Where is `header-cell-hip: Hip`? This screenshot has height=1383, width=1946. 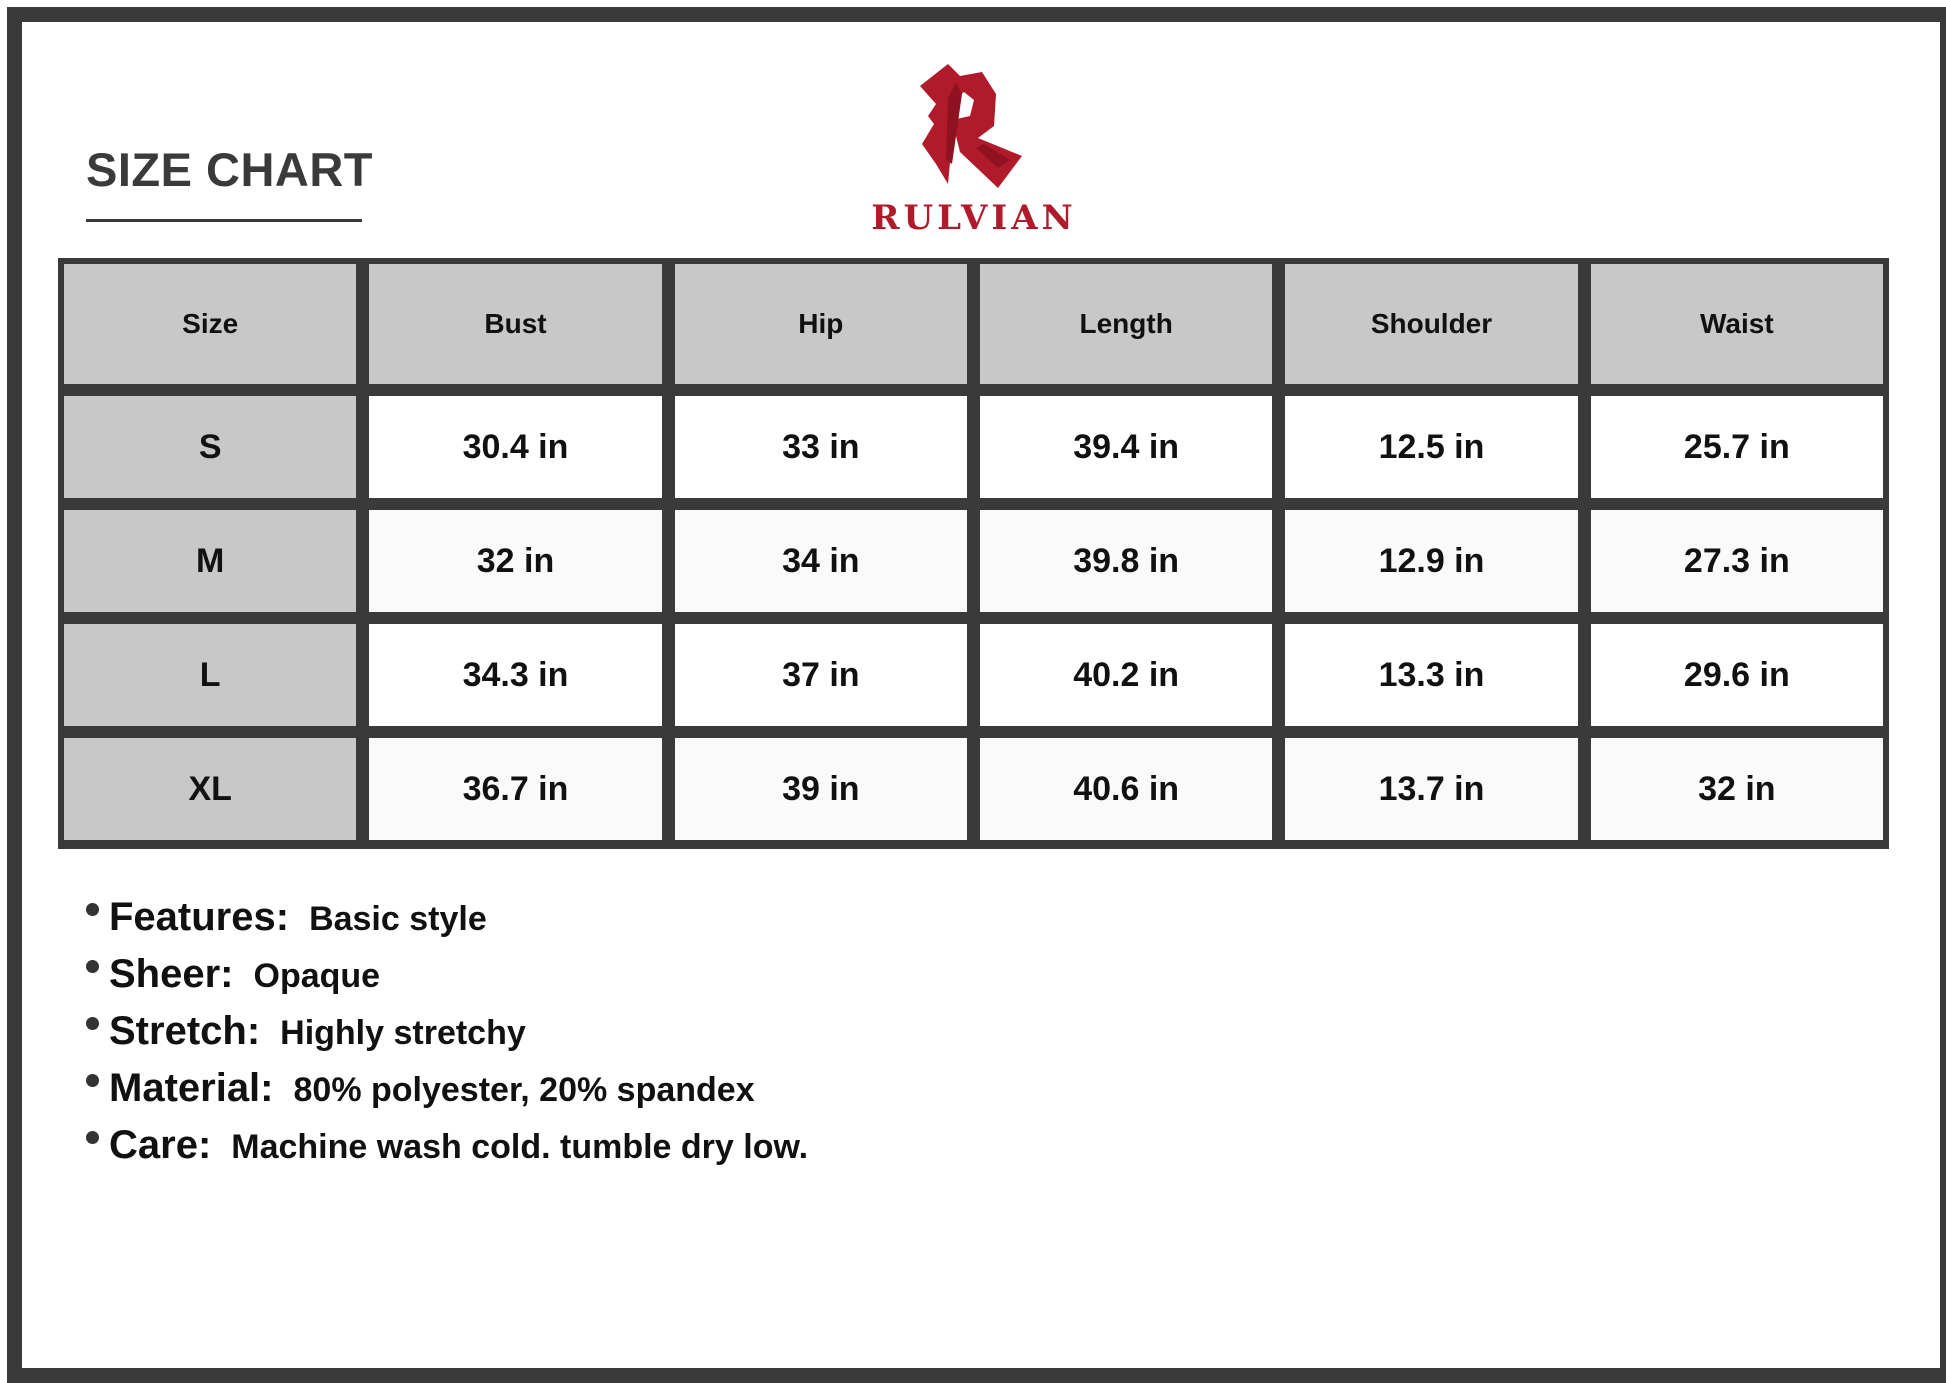 header-cell-hip: Hip is located at coordinates (820, 324).